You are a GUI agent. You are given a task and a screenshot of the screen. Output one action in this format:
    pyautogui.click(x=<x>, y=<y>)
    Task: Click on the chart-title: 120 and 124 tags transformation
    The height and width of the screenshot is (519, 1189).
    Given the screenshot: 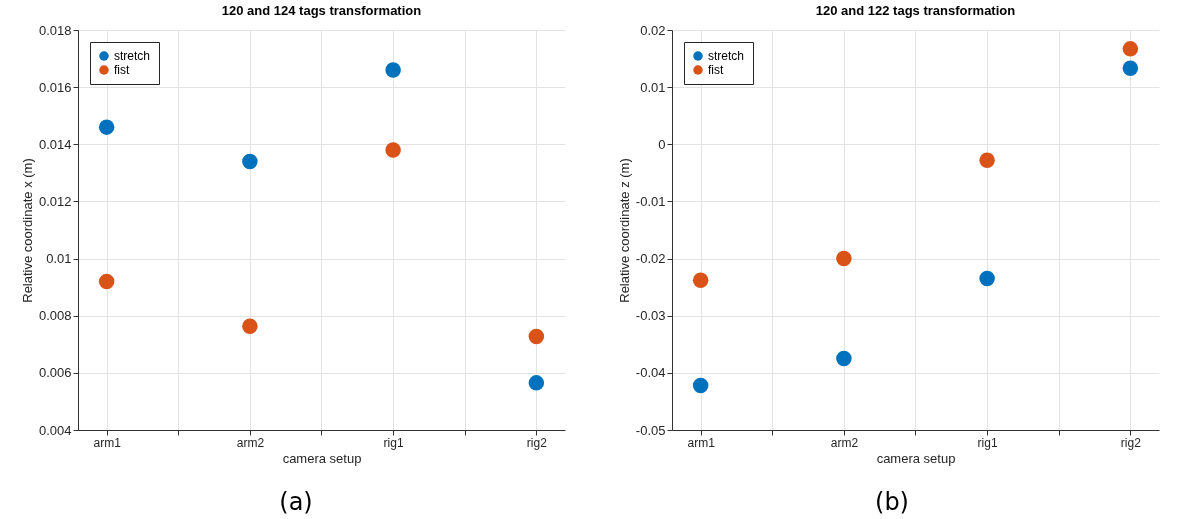 What is the action you would take?
    pyautogui.click(x=321, y=10)
    